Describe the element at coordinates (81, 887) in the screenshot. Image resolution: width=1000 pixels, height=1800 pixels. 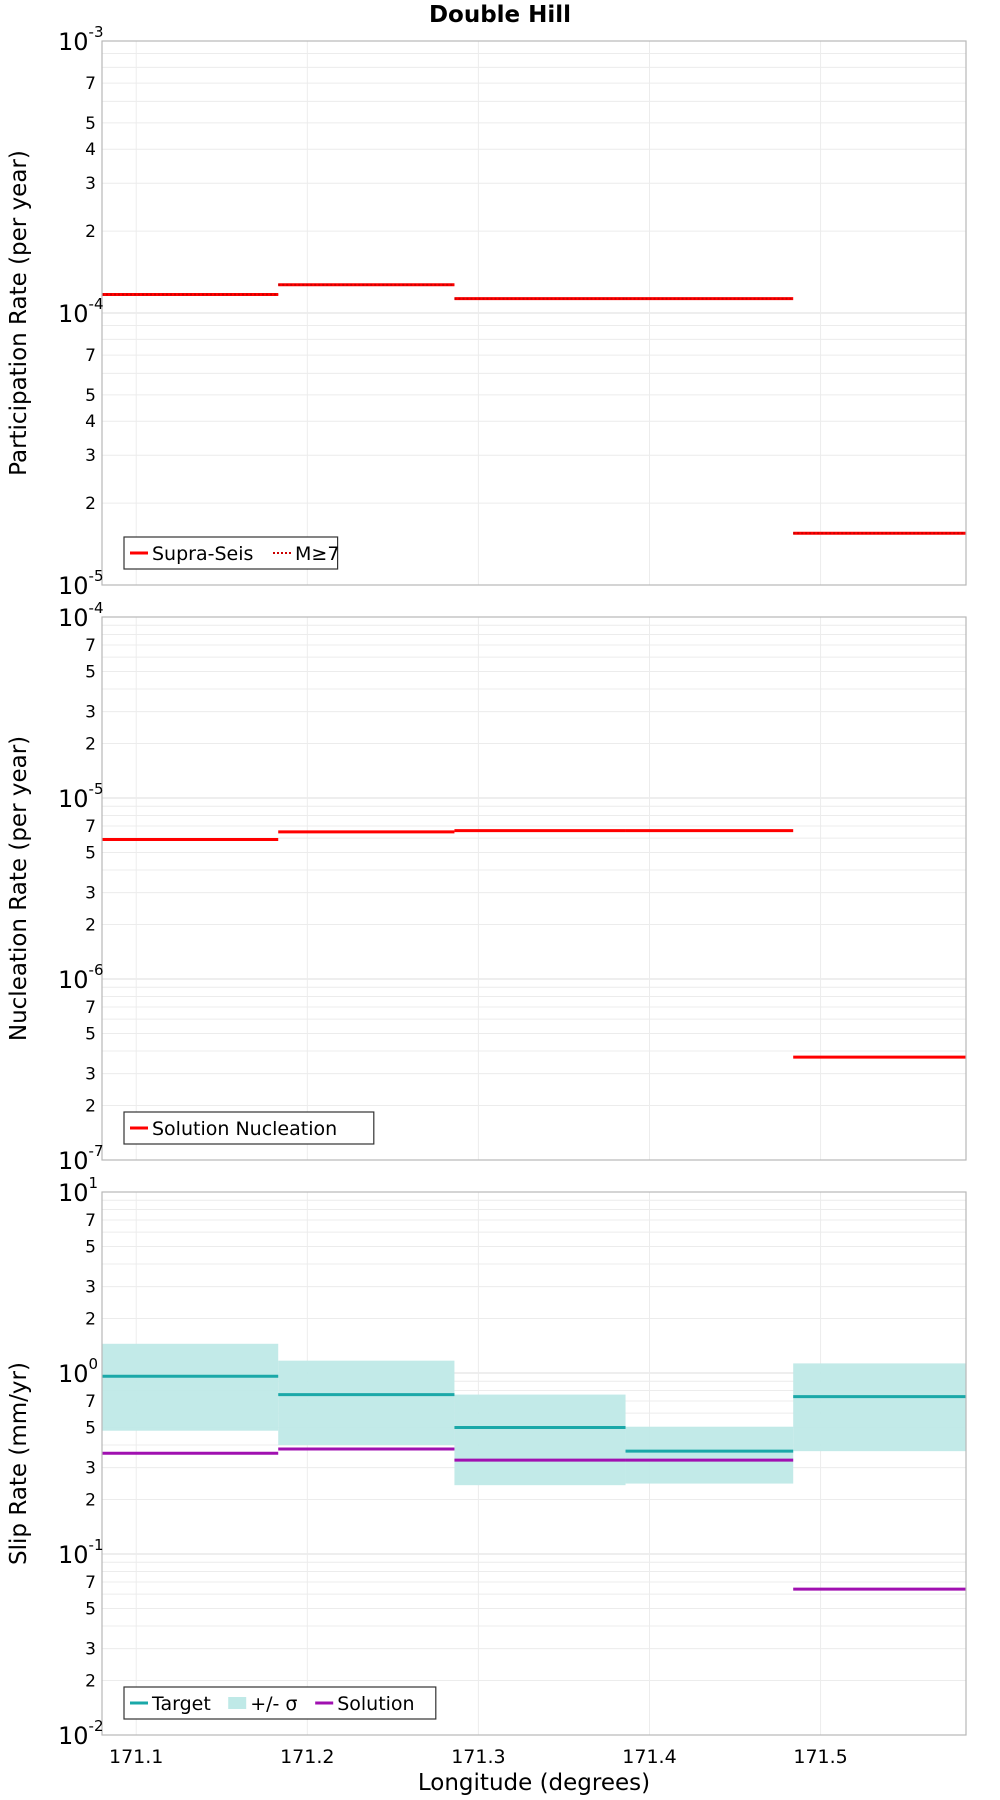
I see `y-ticks: 10⁻⁷ 10⁻⁶ 10⁻⁵ 10⁻⁴ 2 3 5 7 2 3 5 7 2 3 5 7` at that location.